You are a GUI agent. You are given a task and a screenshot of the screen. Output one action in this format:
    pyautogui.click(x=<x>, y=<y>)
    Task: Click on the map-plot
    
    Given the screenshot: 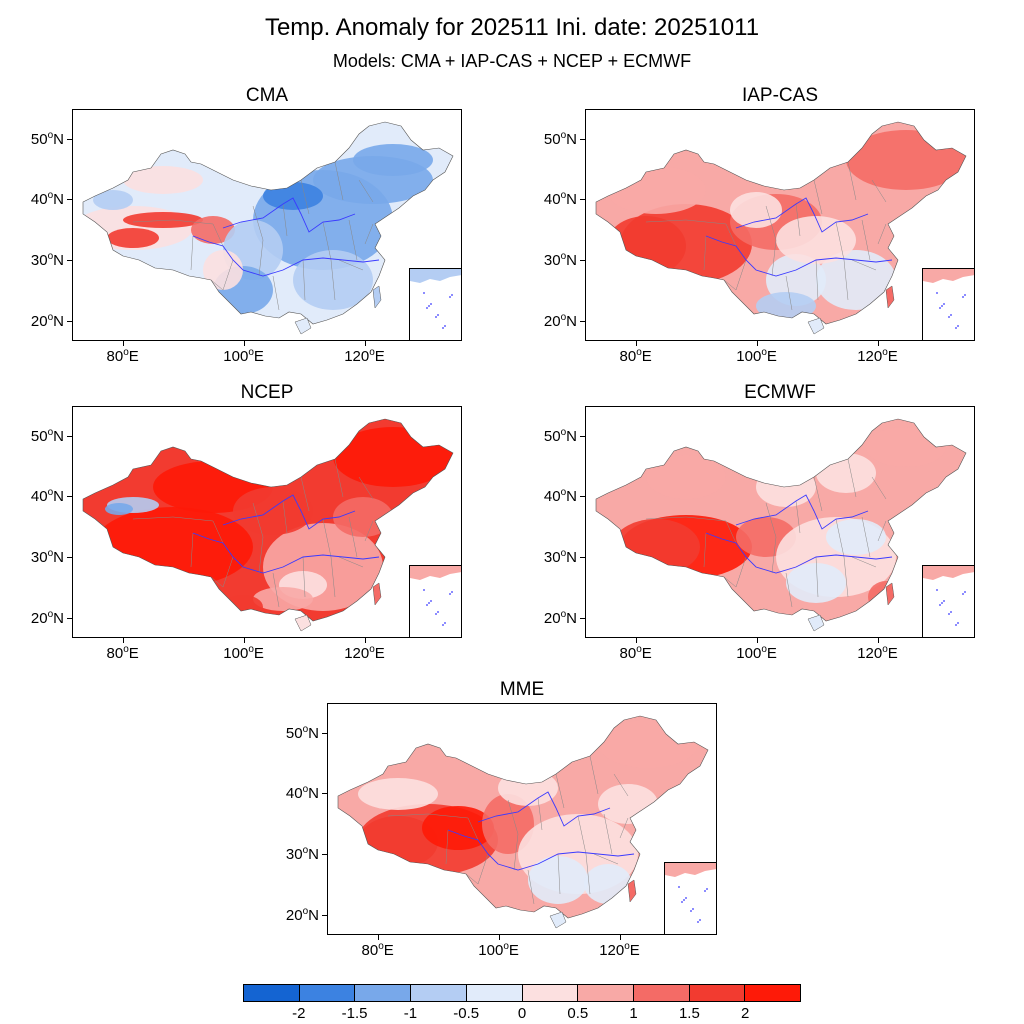 What is the action you would take?
    pyautogui.click(x=522, y=819)
    